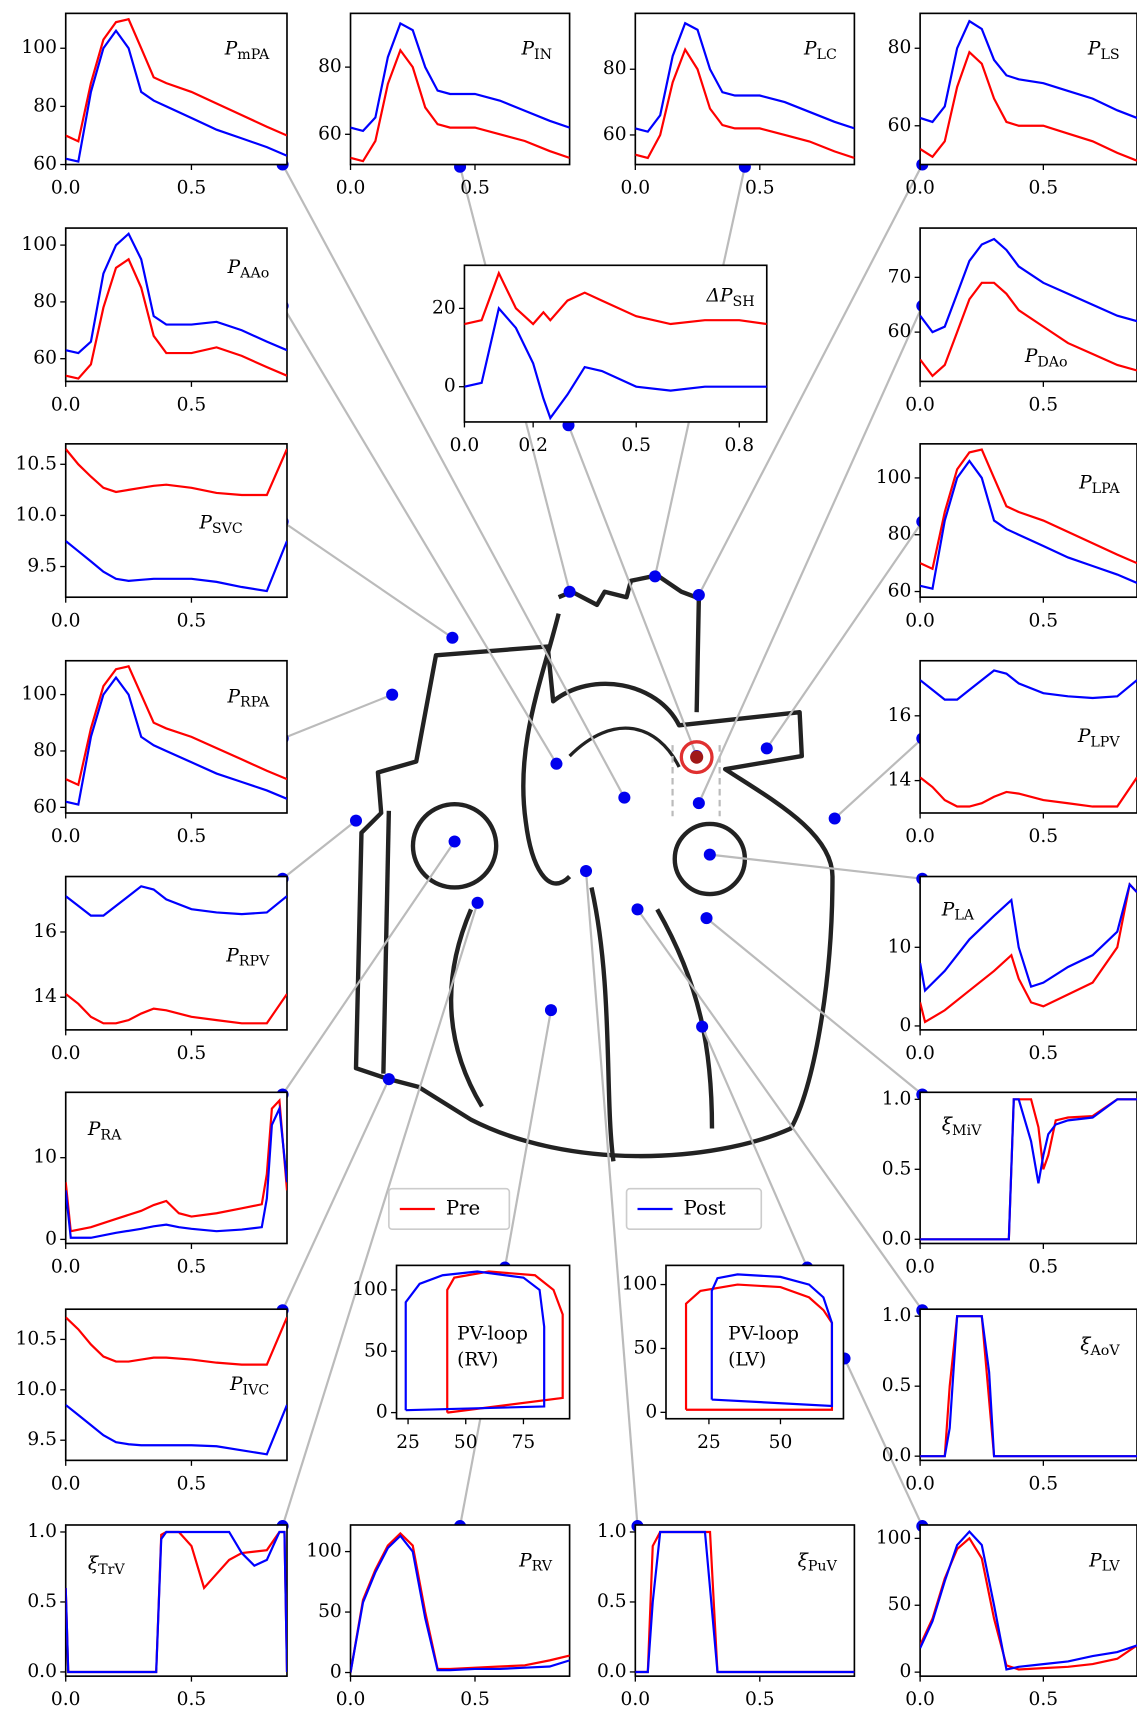  I want to click on annotation-sub: LS, so click(1109, 55).